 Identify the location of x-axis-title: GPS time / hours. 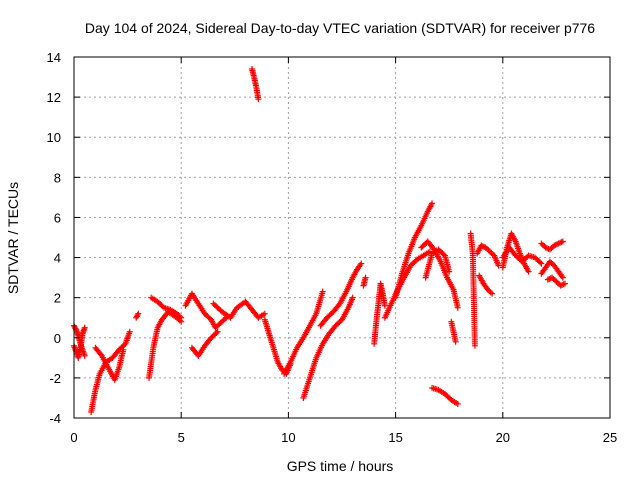
(340, 466).